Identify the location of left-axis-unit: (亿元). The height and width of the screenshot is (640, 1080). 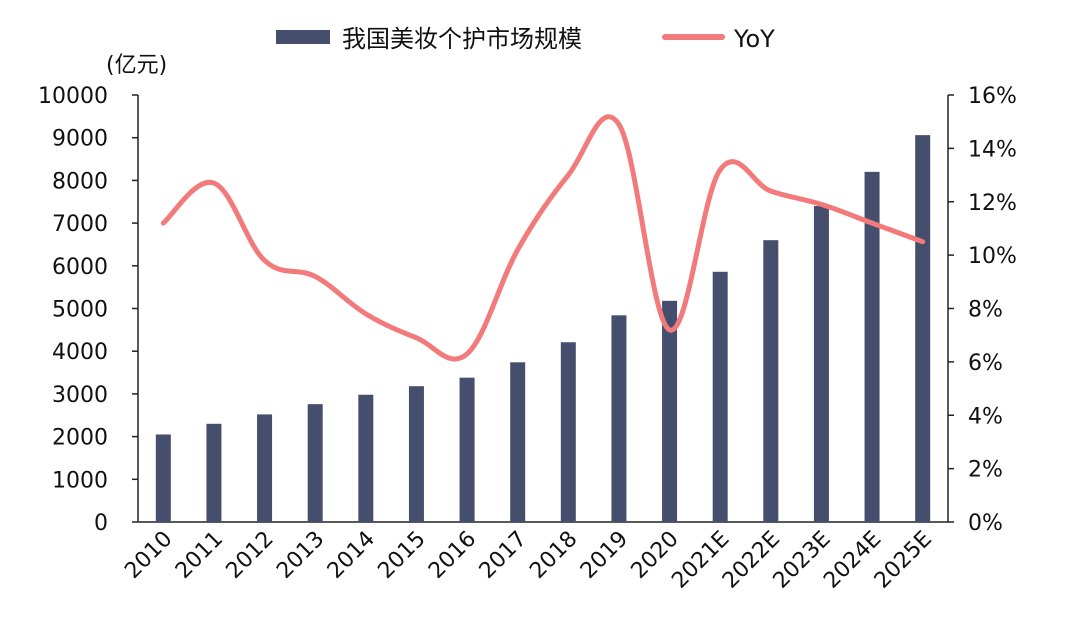
(136, 65).